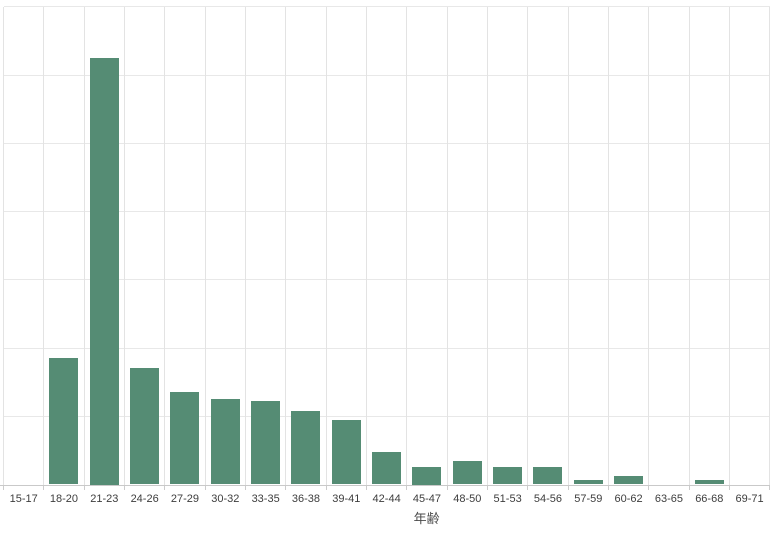  What do you see at coordinates (426, 518) in the screenshot?
I see `x-axis-title: 年齢` at bounding box center [426, 518].